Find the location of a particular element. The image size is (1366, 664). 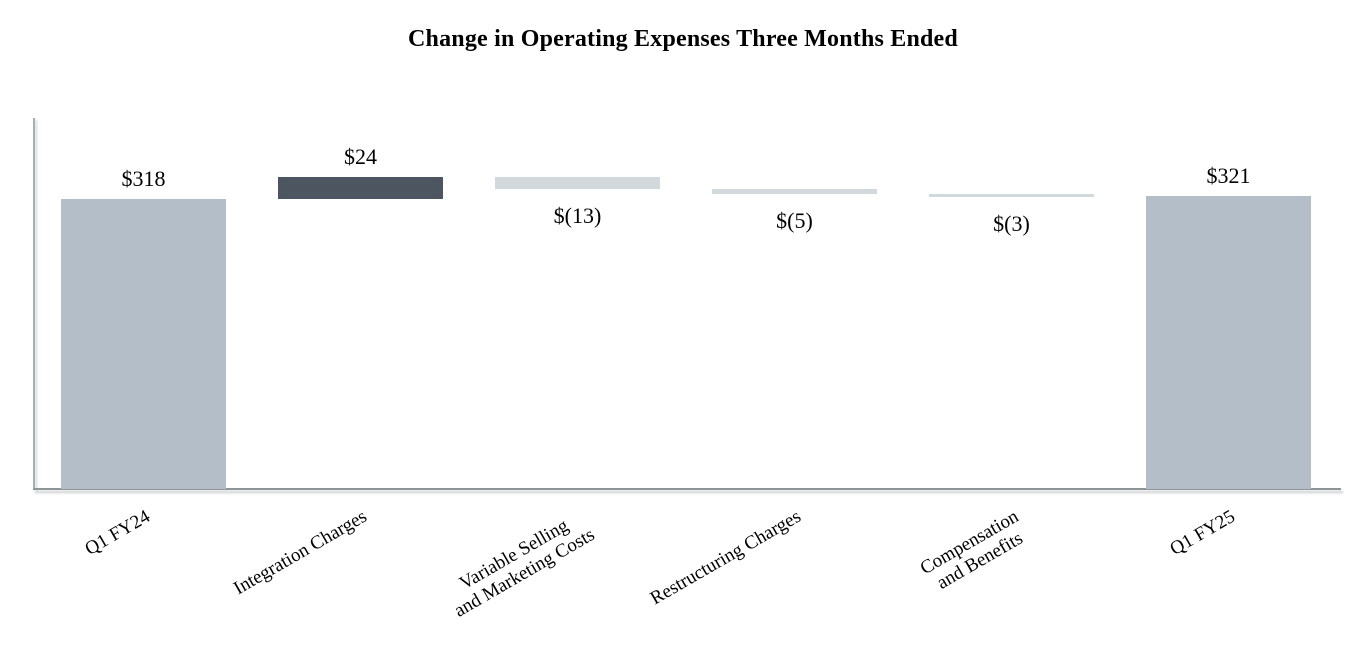

value-label-q1-fy25: $321 is located at coordinates (1228, 175).